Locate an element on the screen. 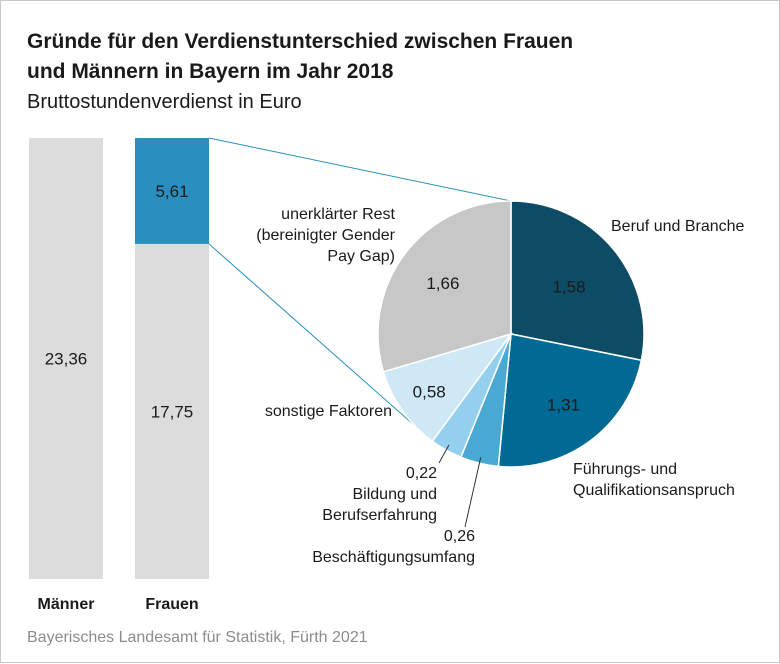 The width and height of the screenshot is (780, 664). bar-value-label: 5,61 is located at coordinates (171, 191).